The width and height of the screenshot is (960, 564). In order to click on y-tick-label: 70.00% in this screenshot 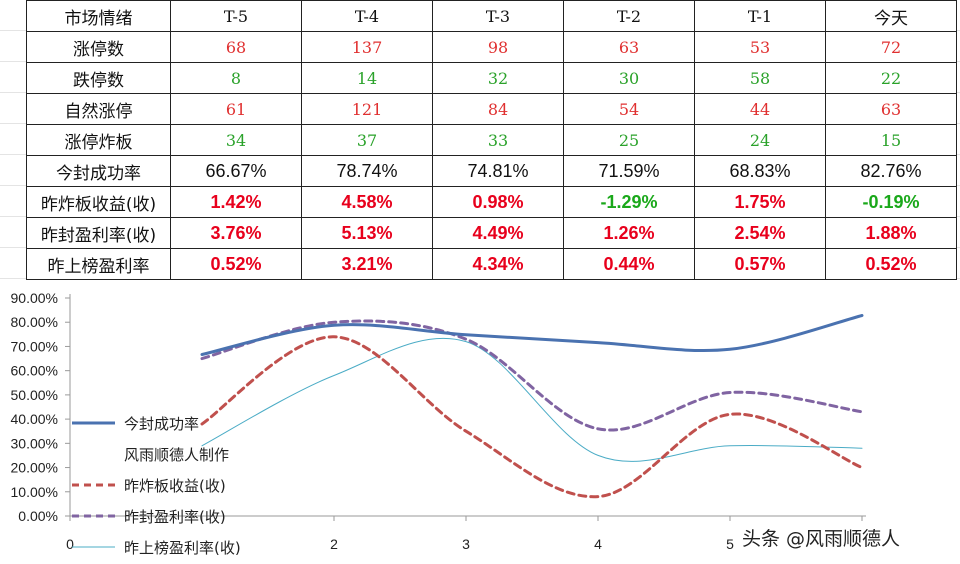, I will do `click(34, 346)`.